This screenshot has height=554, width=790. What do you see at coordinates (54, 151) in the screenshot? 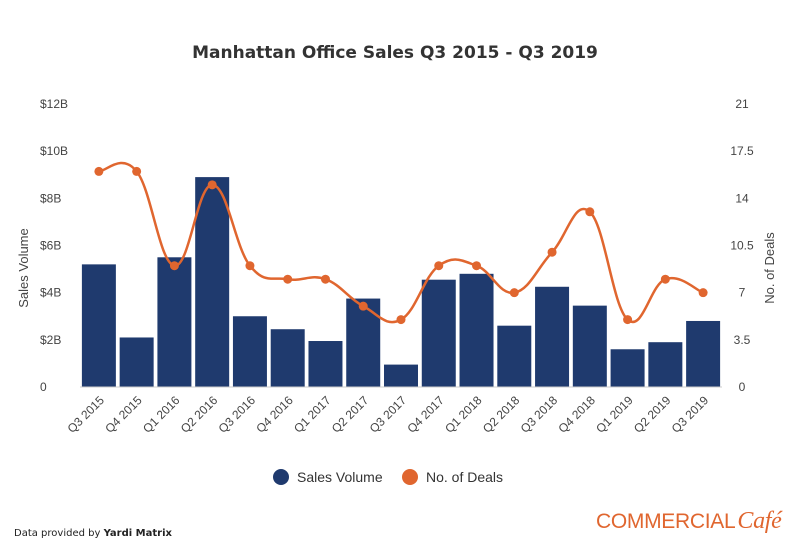
I see `left-tick-label: $10B` at bounding box center [54, 151].